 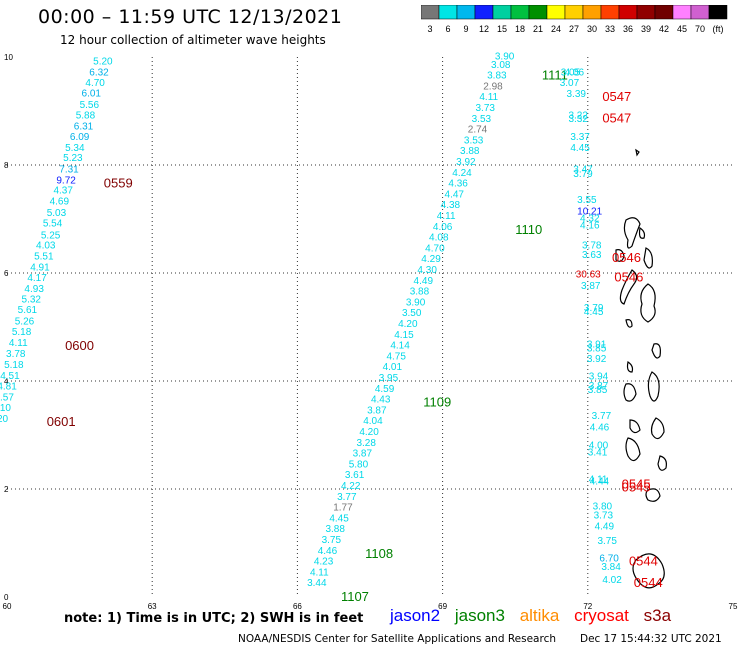 What do you see at coordinates (589, 212) in the screenshot?
I see `wave-height-value: 10.21` at bounding box center [589, 212].